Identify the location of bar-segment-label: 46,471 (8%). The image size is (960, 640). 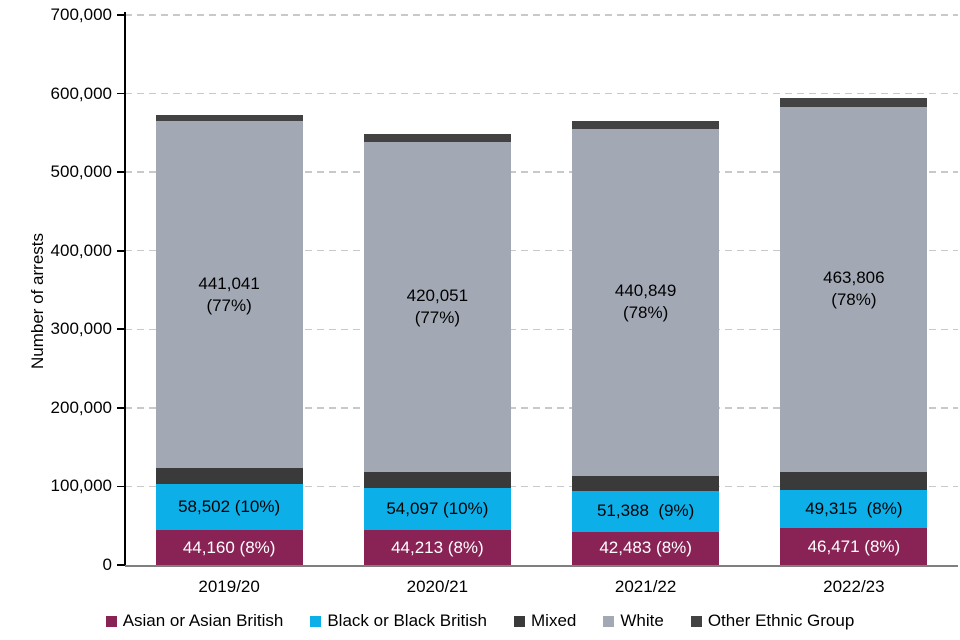
(854, 546).